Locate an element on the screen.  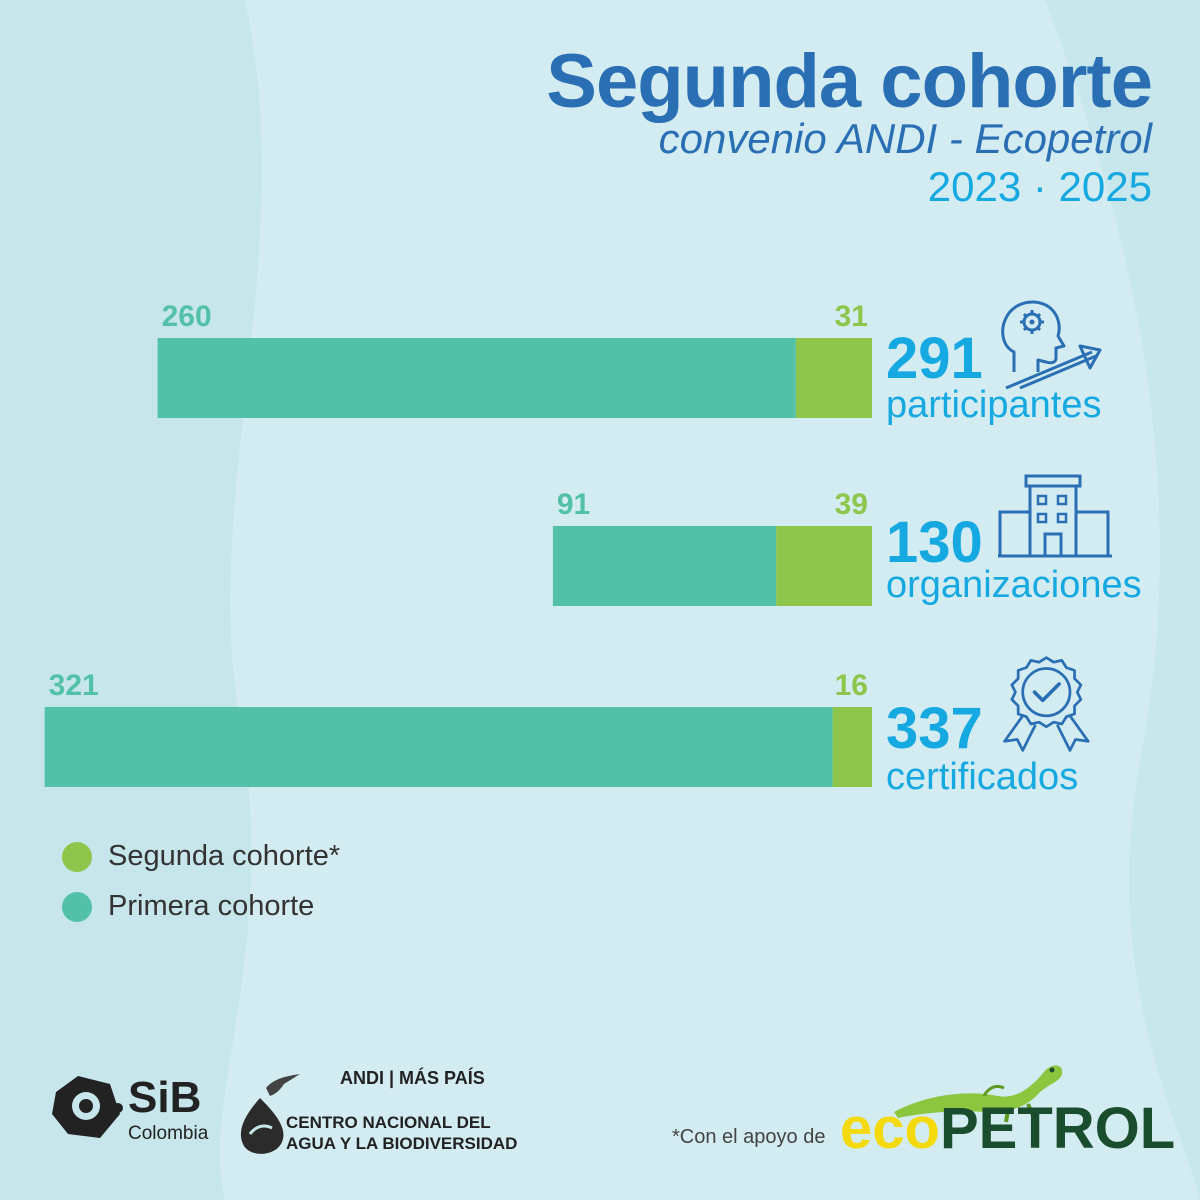
ecopetrol-logo: ecoPETROL is located at coordinates (1007, 1129).